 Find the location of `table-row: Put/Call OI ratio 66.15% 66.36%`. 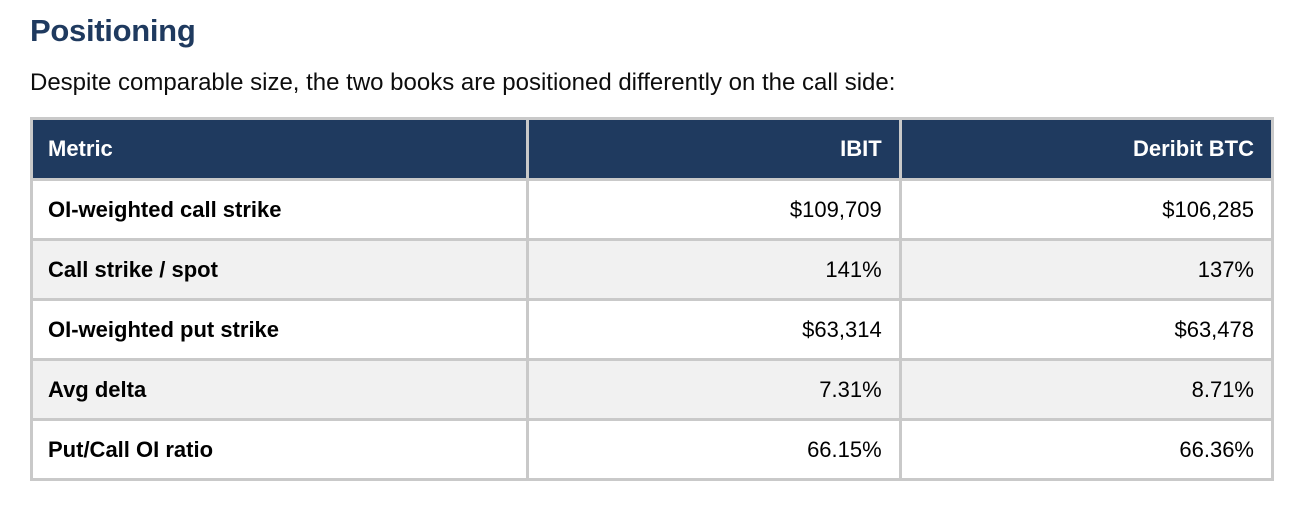

table-row: Put/Call OI ratio 66.15% 66.36% is located at coordinates (652, 449).